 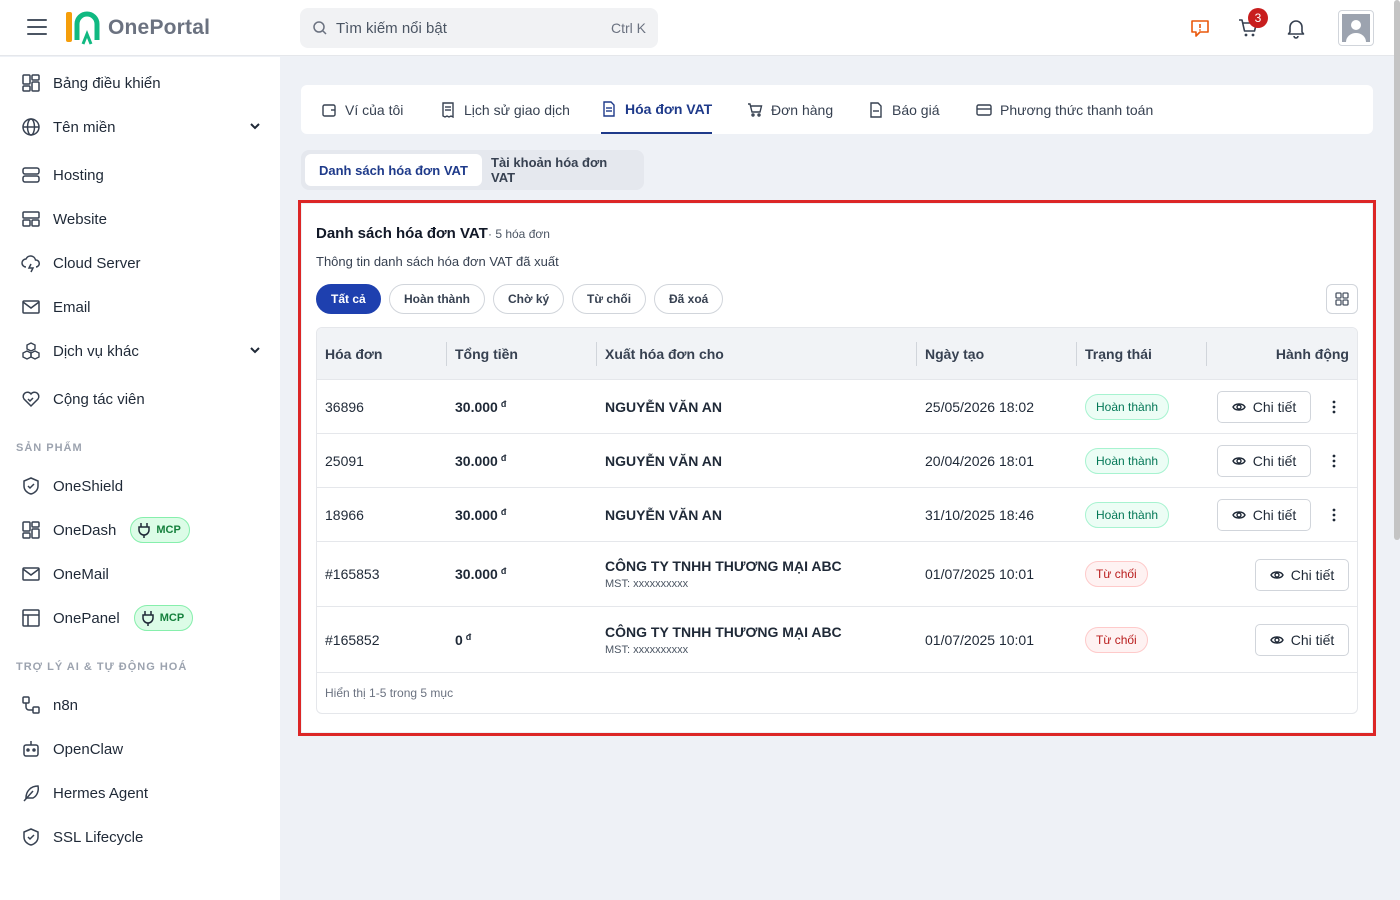 I want to click on sidebar-item-email: Email, so click(x=142, y=307).